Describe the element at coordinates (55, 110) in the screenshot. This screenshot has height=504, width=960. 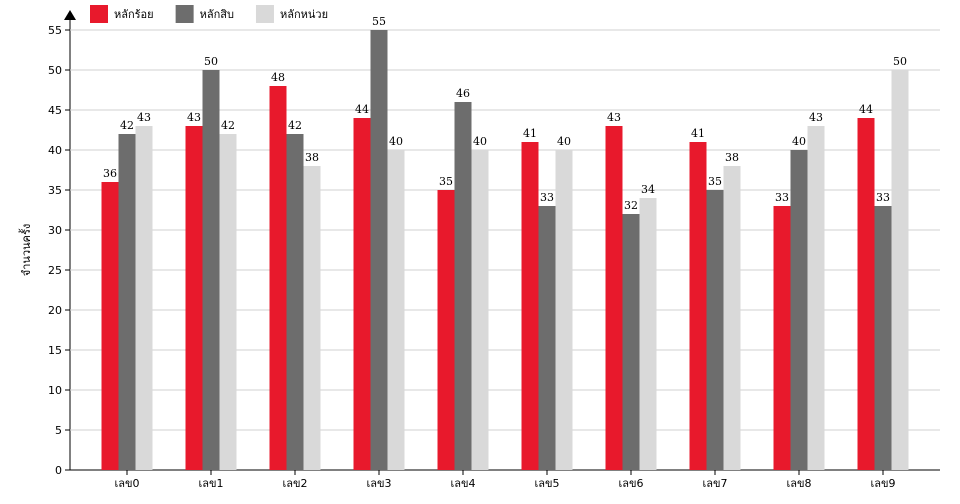
I see `y-tick-label: 45` at that location.